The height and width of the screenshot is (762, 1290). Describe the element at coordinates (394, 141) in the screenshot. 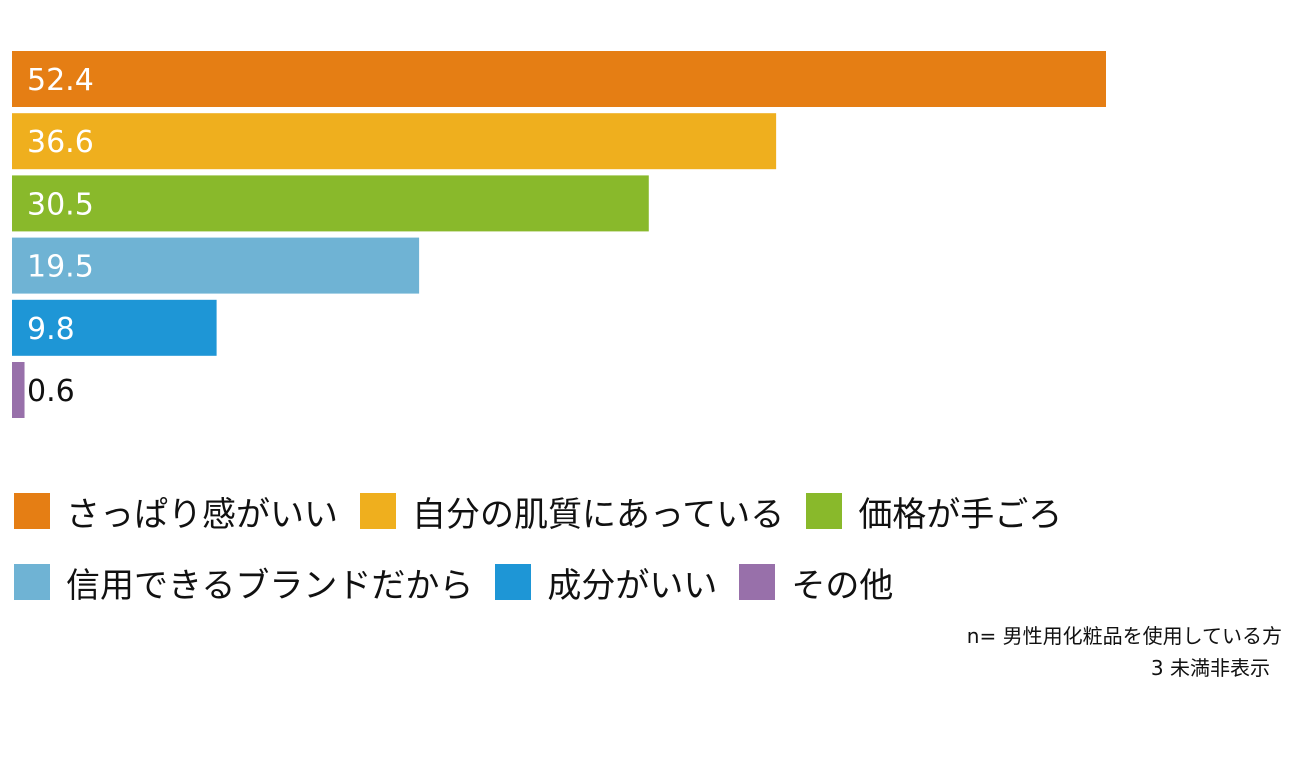

I see `bar-skin-type` at that location.